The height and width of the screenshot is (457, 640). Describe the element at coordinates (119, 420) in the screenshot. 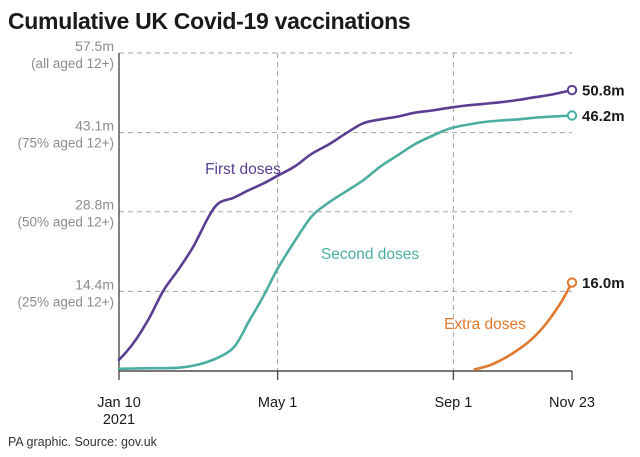

I see `x-tick-sublabel: 2021` at that location.